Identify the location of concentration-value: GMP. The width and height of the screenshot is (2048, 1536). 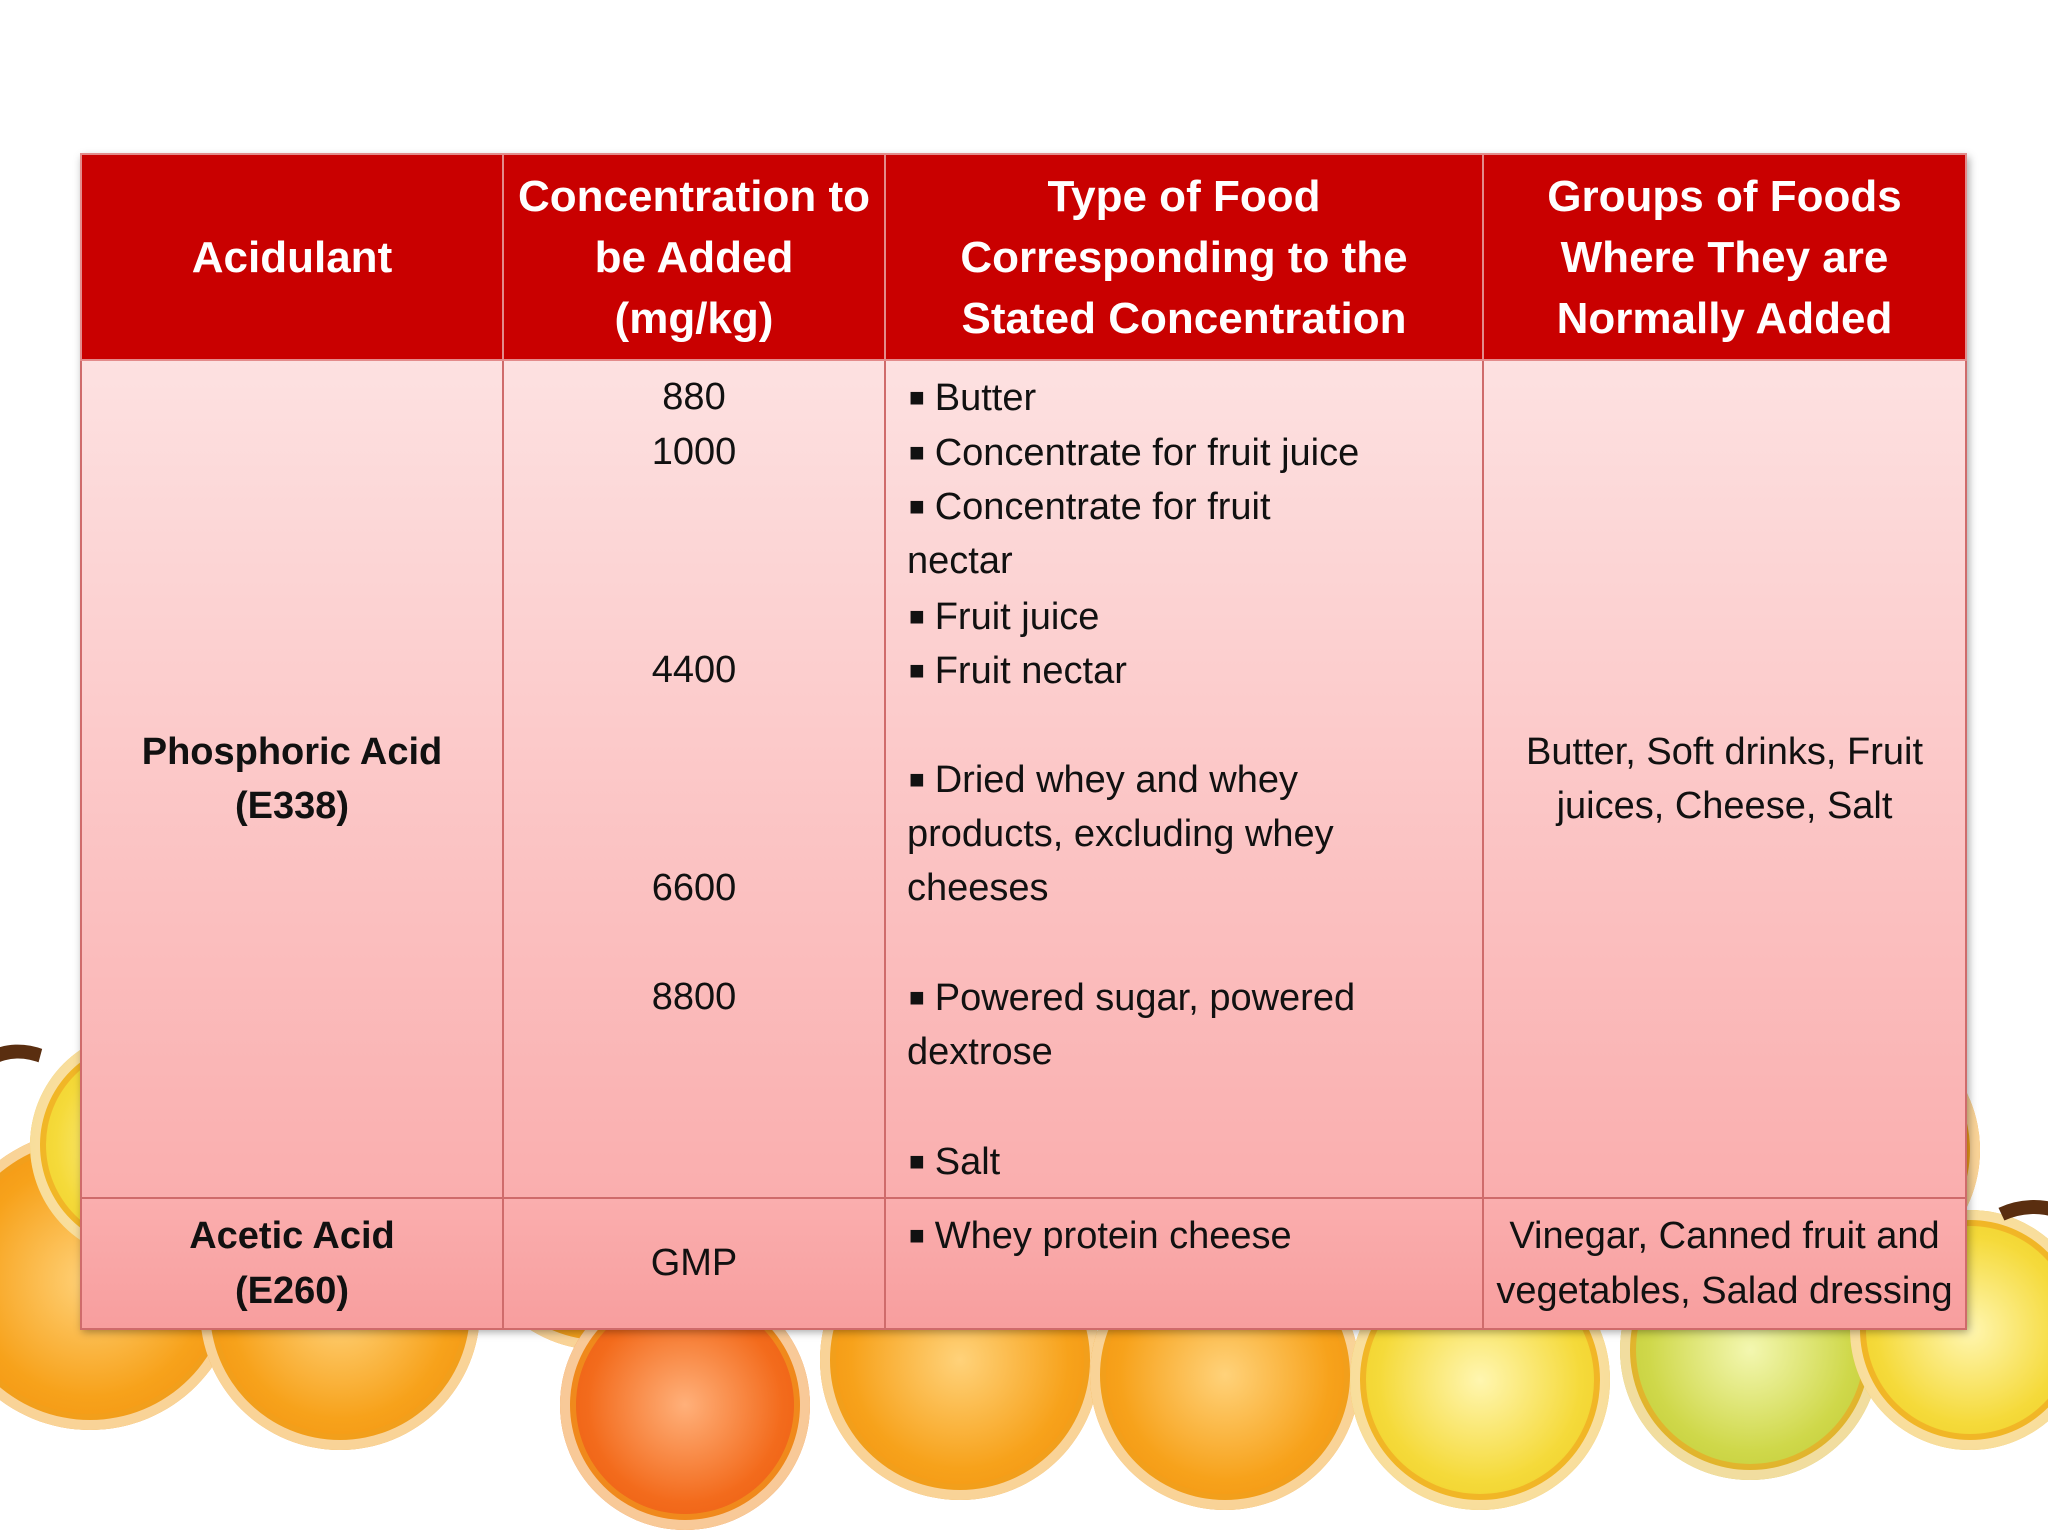
(694, 1263).